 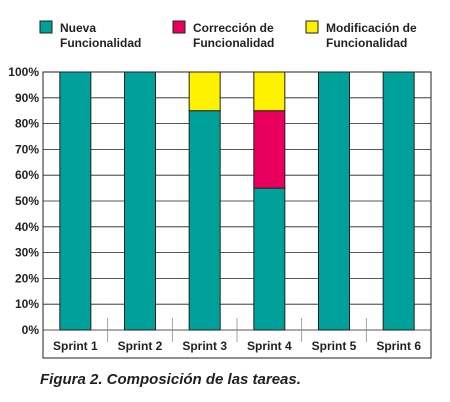 What do you see at coordinates (140, 346) in the screenshot?
I see `x-tick-label: Sprint 2` at bounding box center [140, 346].